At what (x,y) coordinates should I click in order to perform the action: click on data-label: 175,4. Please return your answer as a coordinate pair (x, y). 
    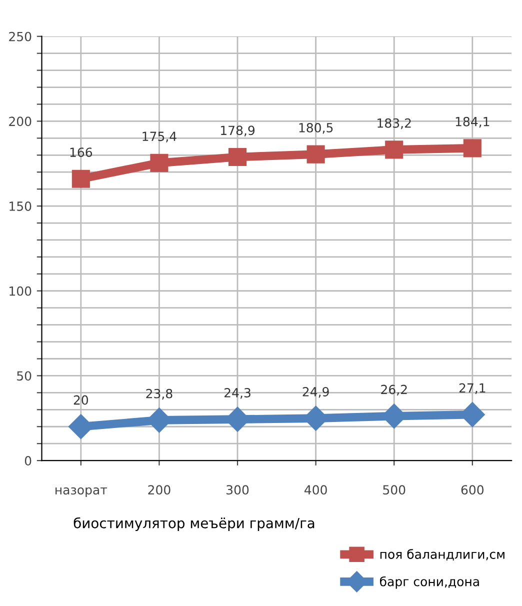
    Looking at the image, I should click on (159, 137).